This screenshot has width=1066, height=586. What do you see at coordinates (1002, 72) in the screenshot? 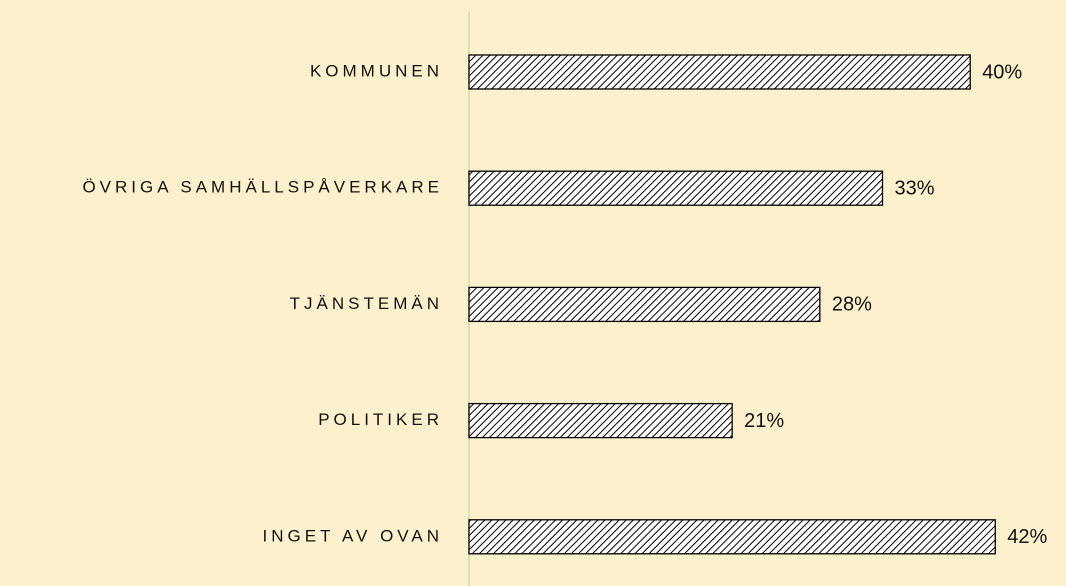
I see `data-label: 40%` at bounding box center [1002, 72].